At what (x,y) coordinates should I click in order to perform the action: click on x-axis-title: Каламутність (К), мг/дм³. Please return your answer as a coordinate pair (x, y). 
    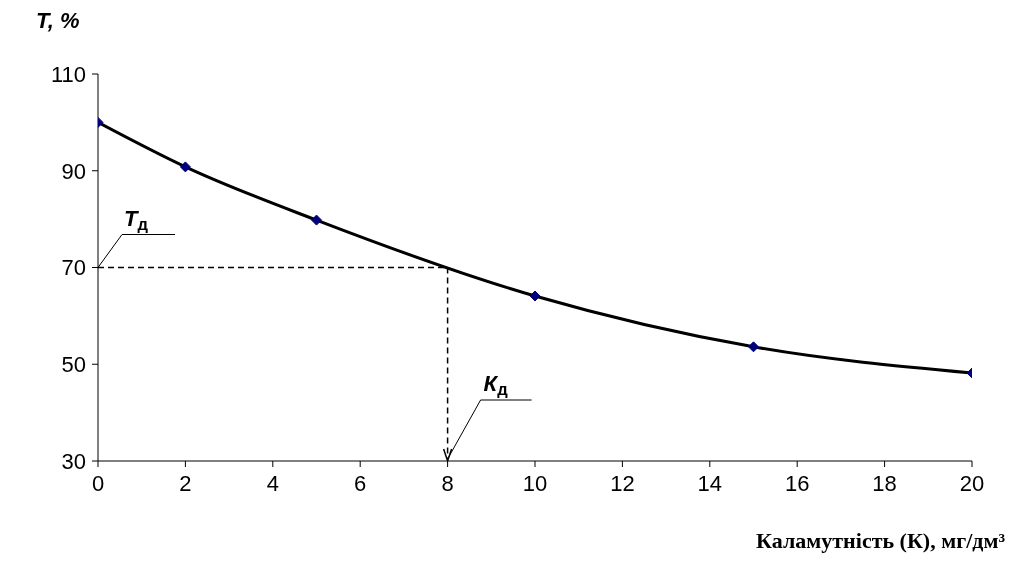
    Looking at the image, I should click on (880, 541).